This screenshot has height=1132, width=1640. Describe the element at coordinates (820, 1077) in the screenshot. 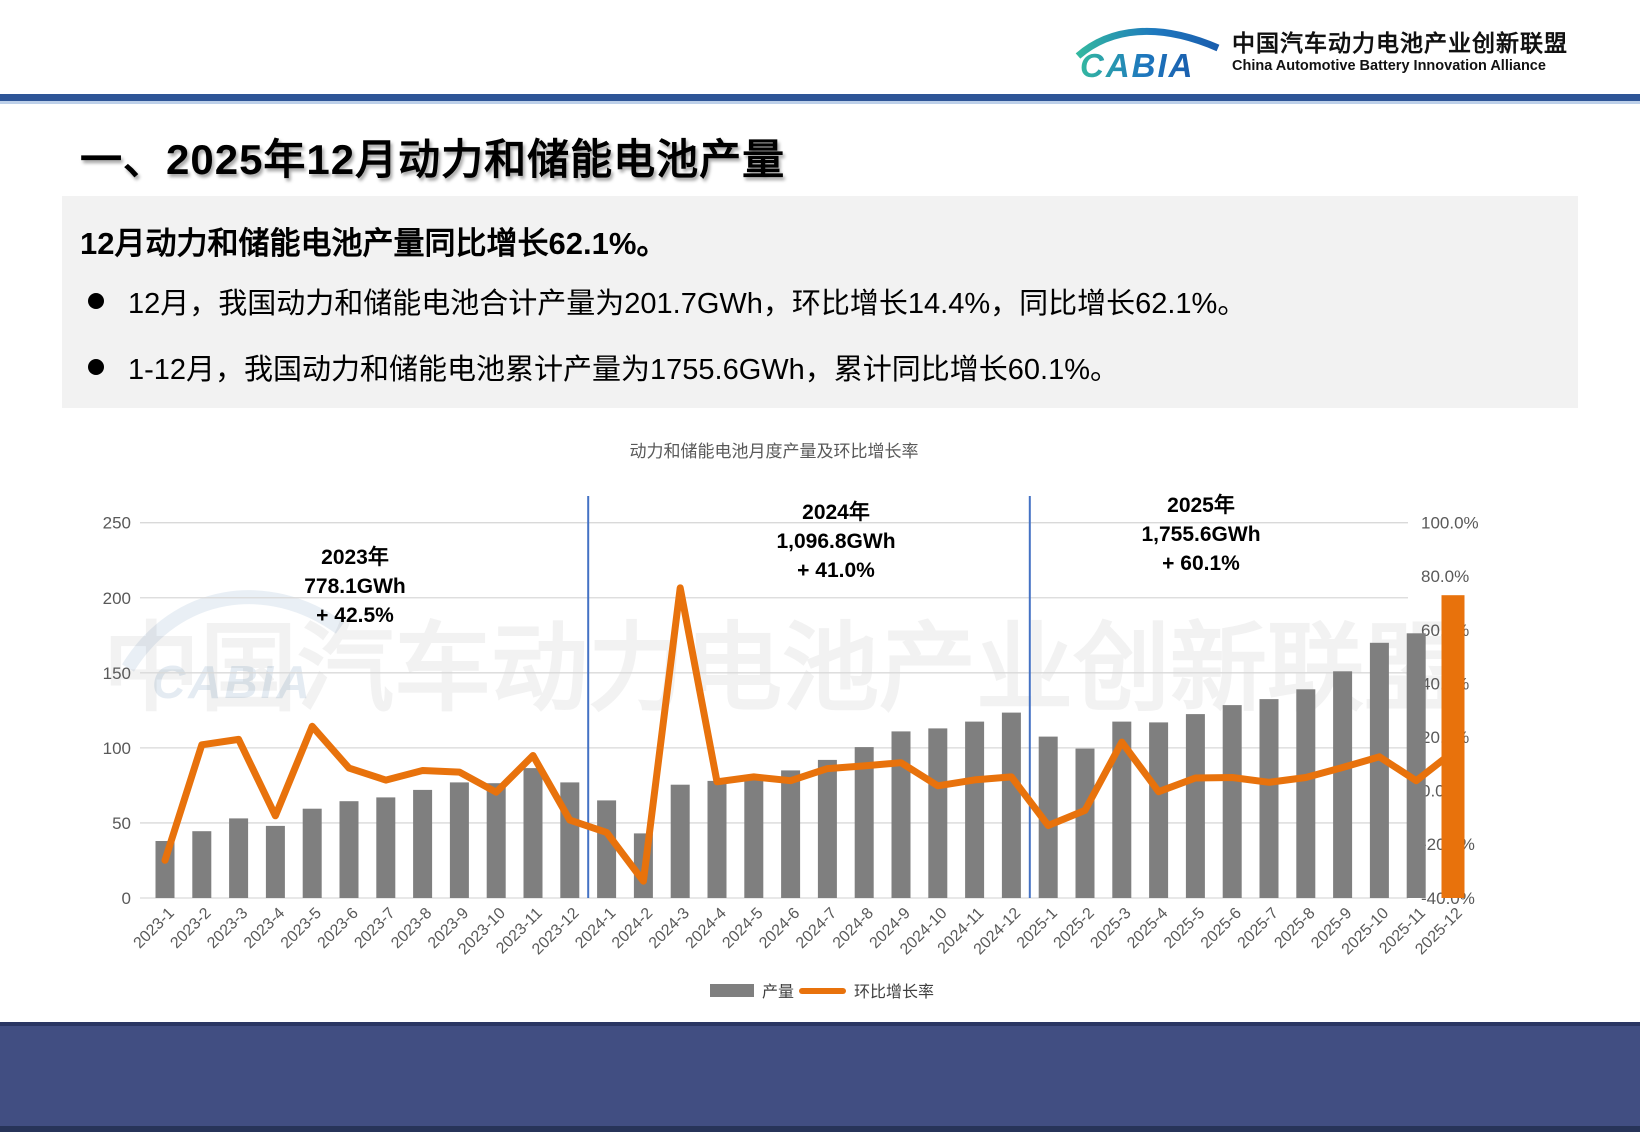

I see `footer-band` at that location.